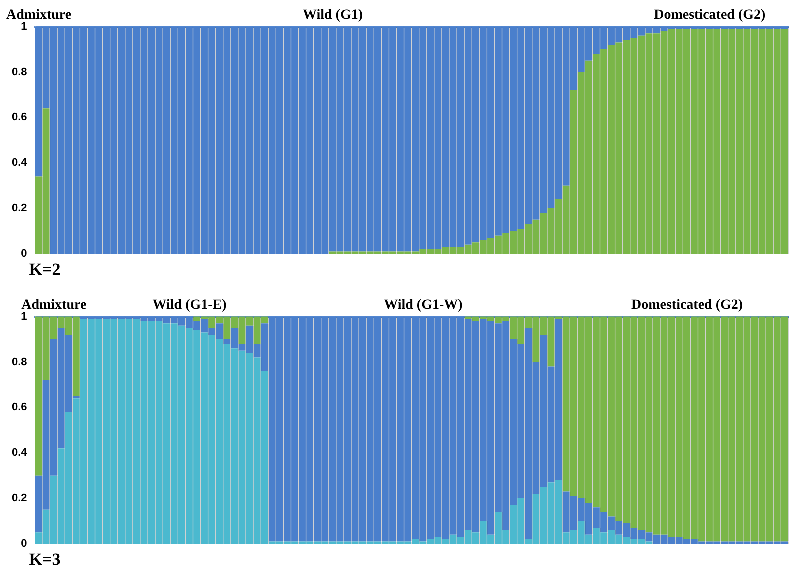 The image size is (793, 580). What do you see at coordinates (45, 269) in the screenshot?
I see `x-axis-title: K=2` at bounding box center [45, 269].